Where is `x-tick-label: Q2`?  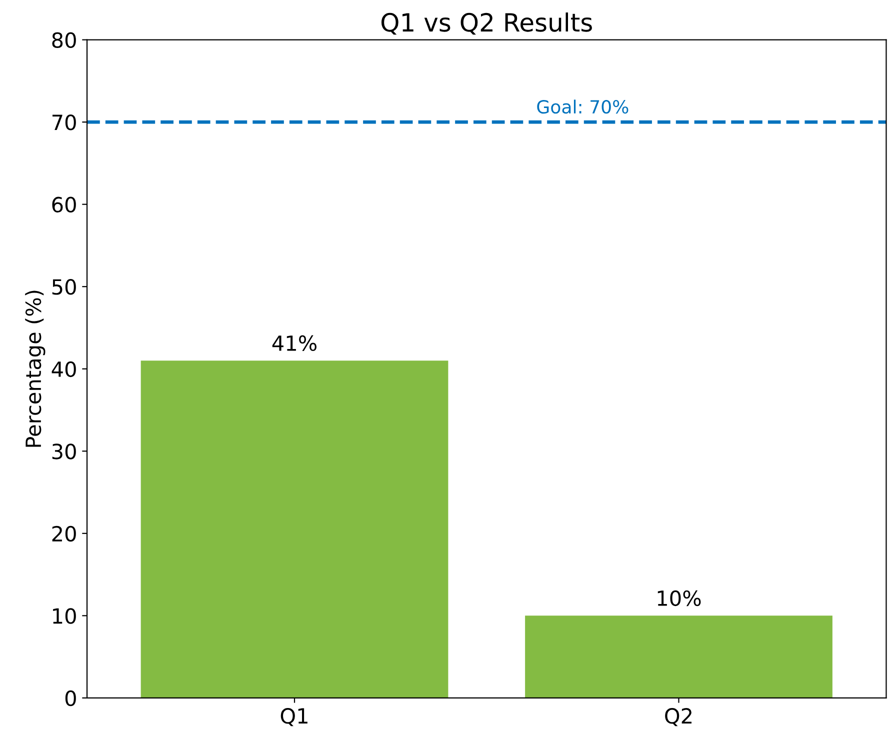
x-tick-label: Q2 is located at coordinates (678, 717).